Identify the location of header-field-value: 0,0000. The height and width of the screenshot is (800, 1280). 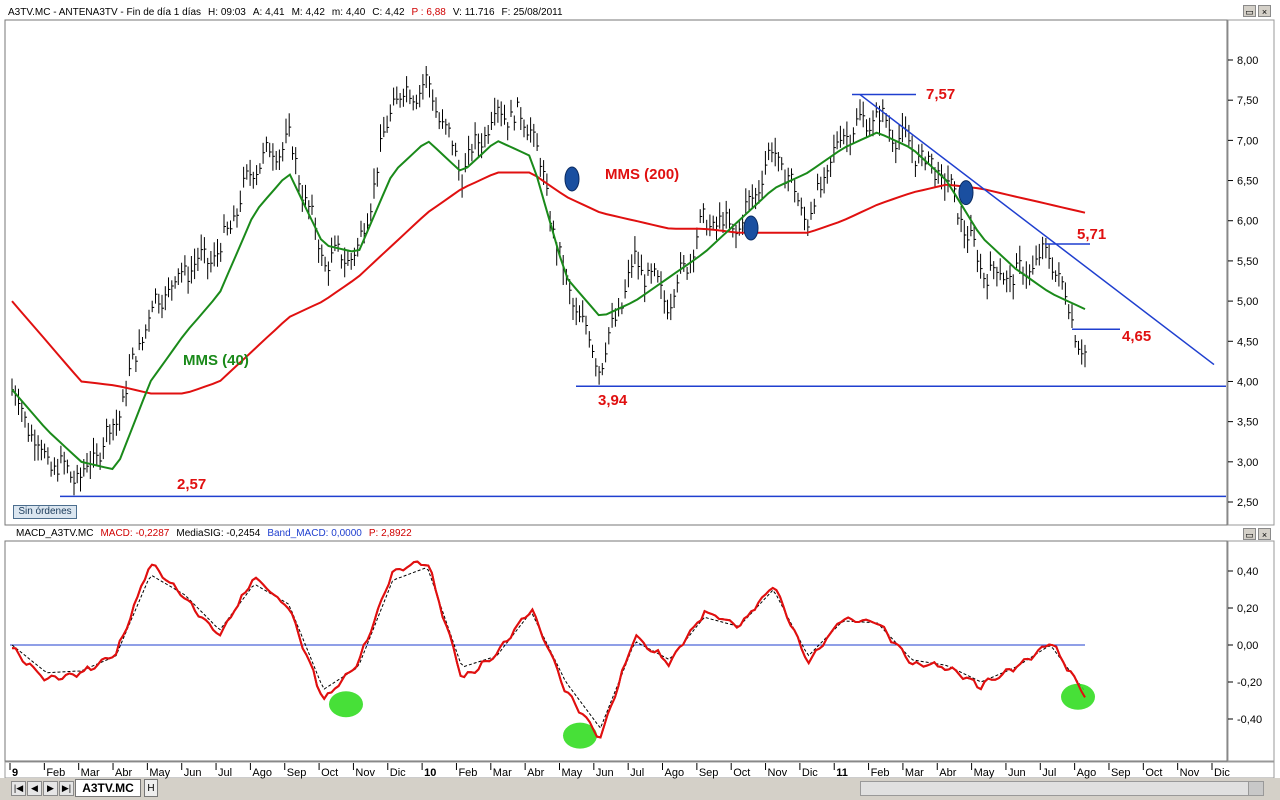
(346, 533).